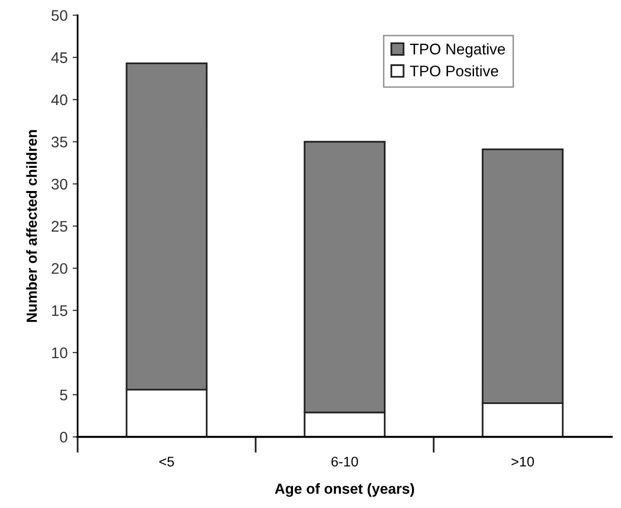  Describe the element at coordinates (457, 50) in the screenshot. I see `legend-label: TPO Negative` at that location.